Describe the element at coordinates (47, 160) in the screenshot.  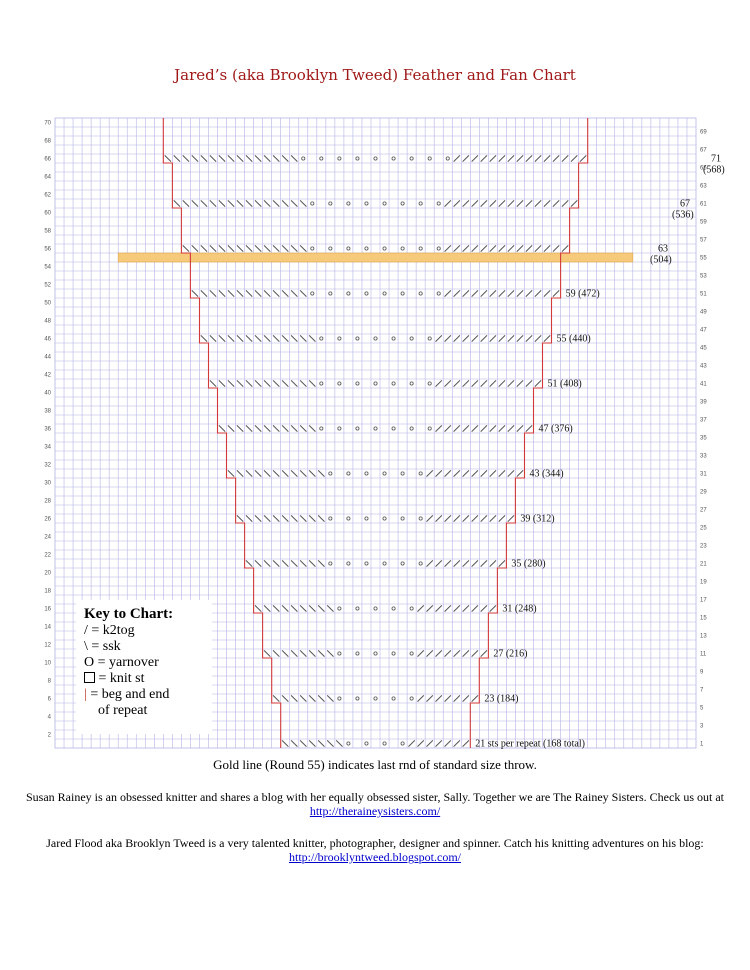
I see `left-row-number: 66` at that location.